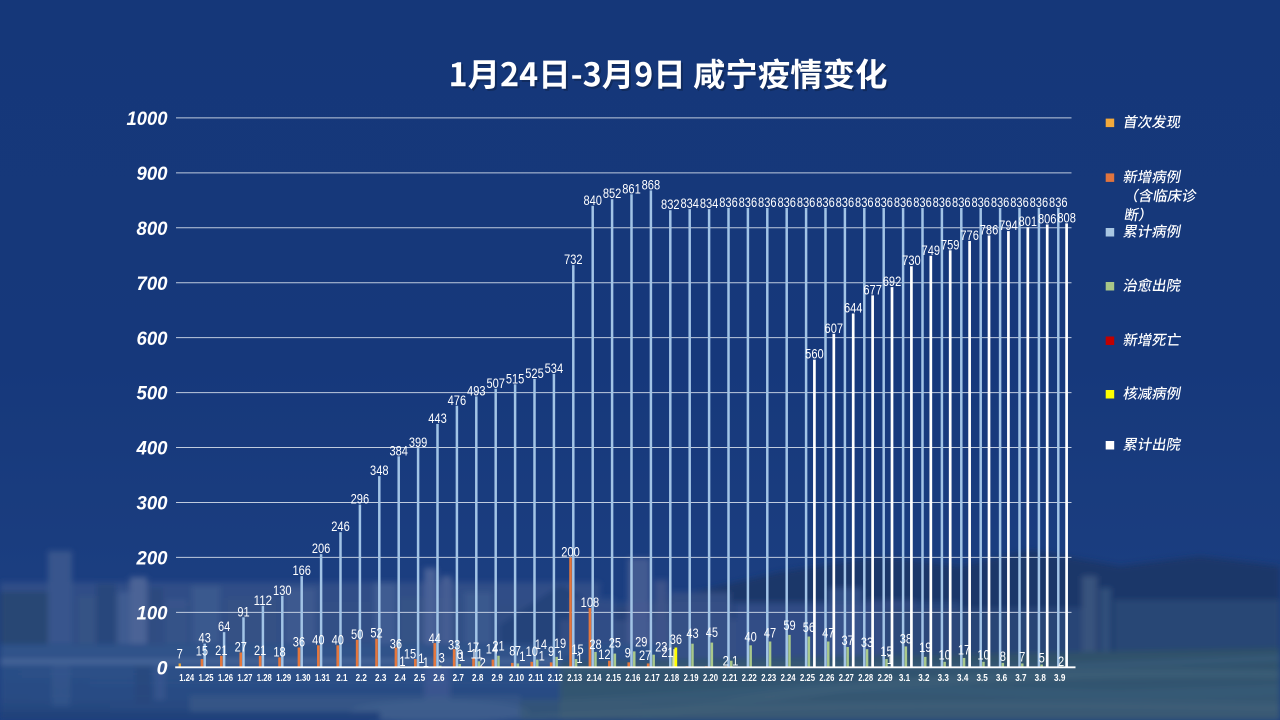  I want to click on svg-text: 493, so click(476, 390).